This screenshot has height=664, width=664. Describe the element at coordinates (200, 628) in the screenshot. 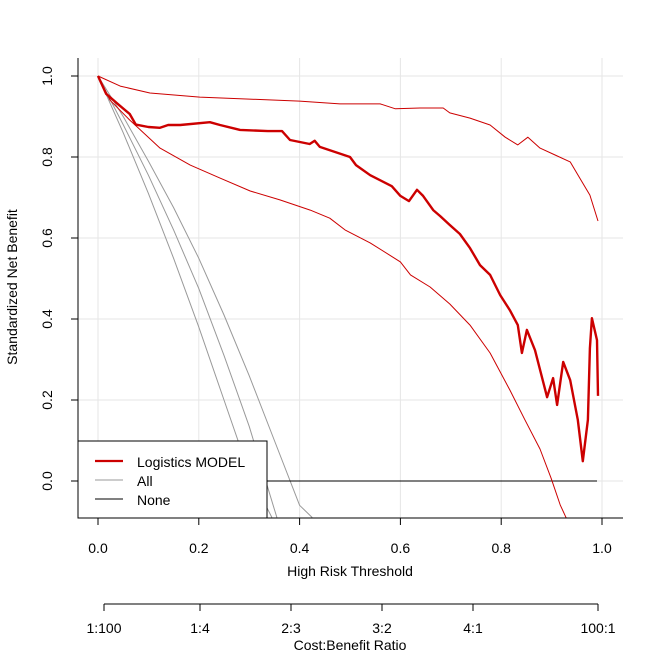

I see `secondary-tick-label: 1:4` at that location.